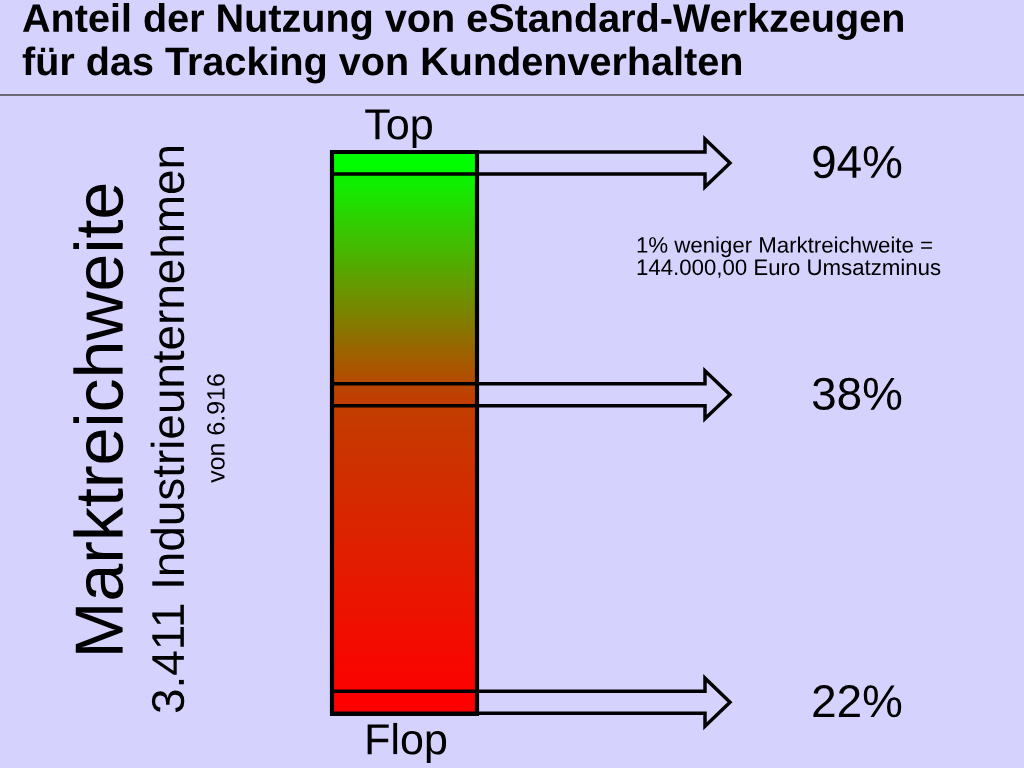 The height and width of the screenshot is (768, 1024). What do you see at coordinates (857, 394) in the screenshot?
I see `data-label: 38%` at bounding box center [857, 394].